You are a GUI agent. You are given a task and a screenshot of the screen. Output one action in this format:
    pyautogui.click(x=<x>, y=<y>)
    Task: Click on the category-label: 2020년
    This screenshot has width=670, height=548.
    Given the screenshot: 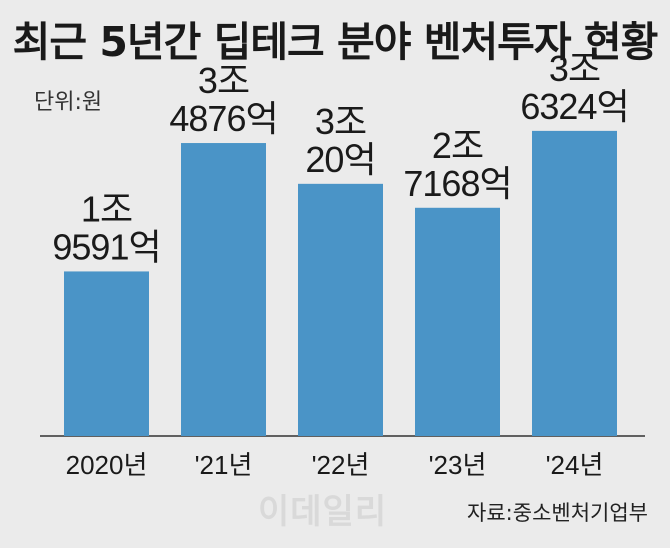 What is the action you would take?
    pyautogui.click(x=107, y=465)
    